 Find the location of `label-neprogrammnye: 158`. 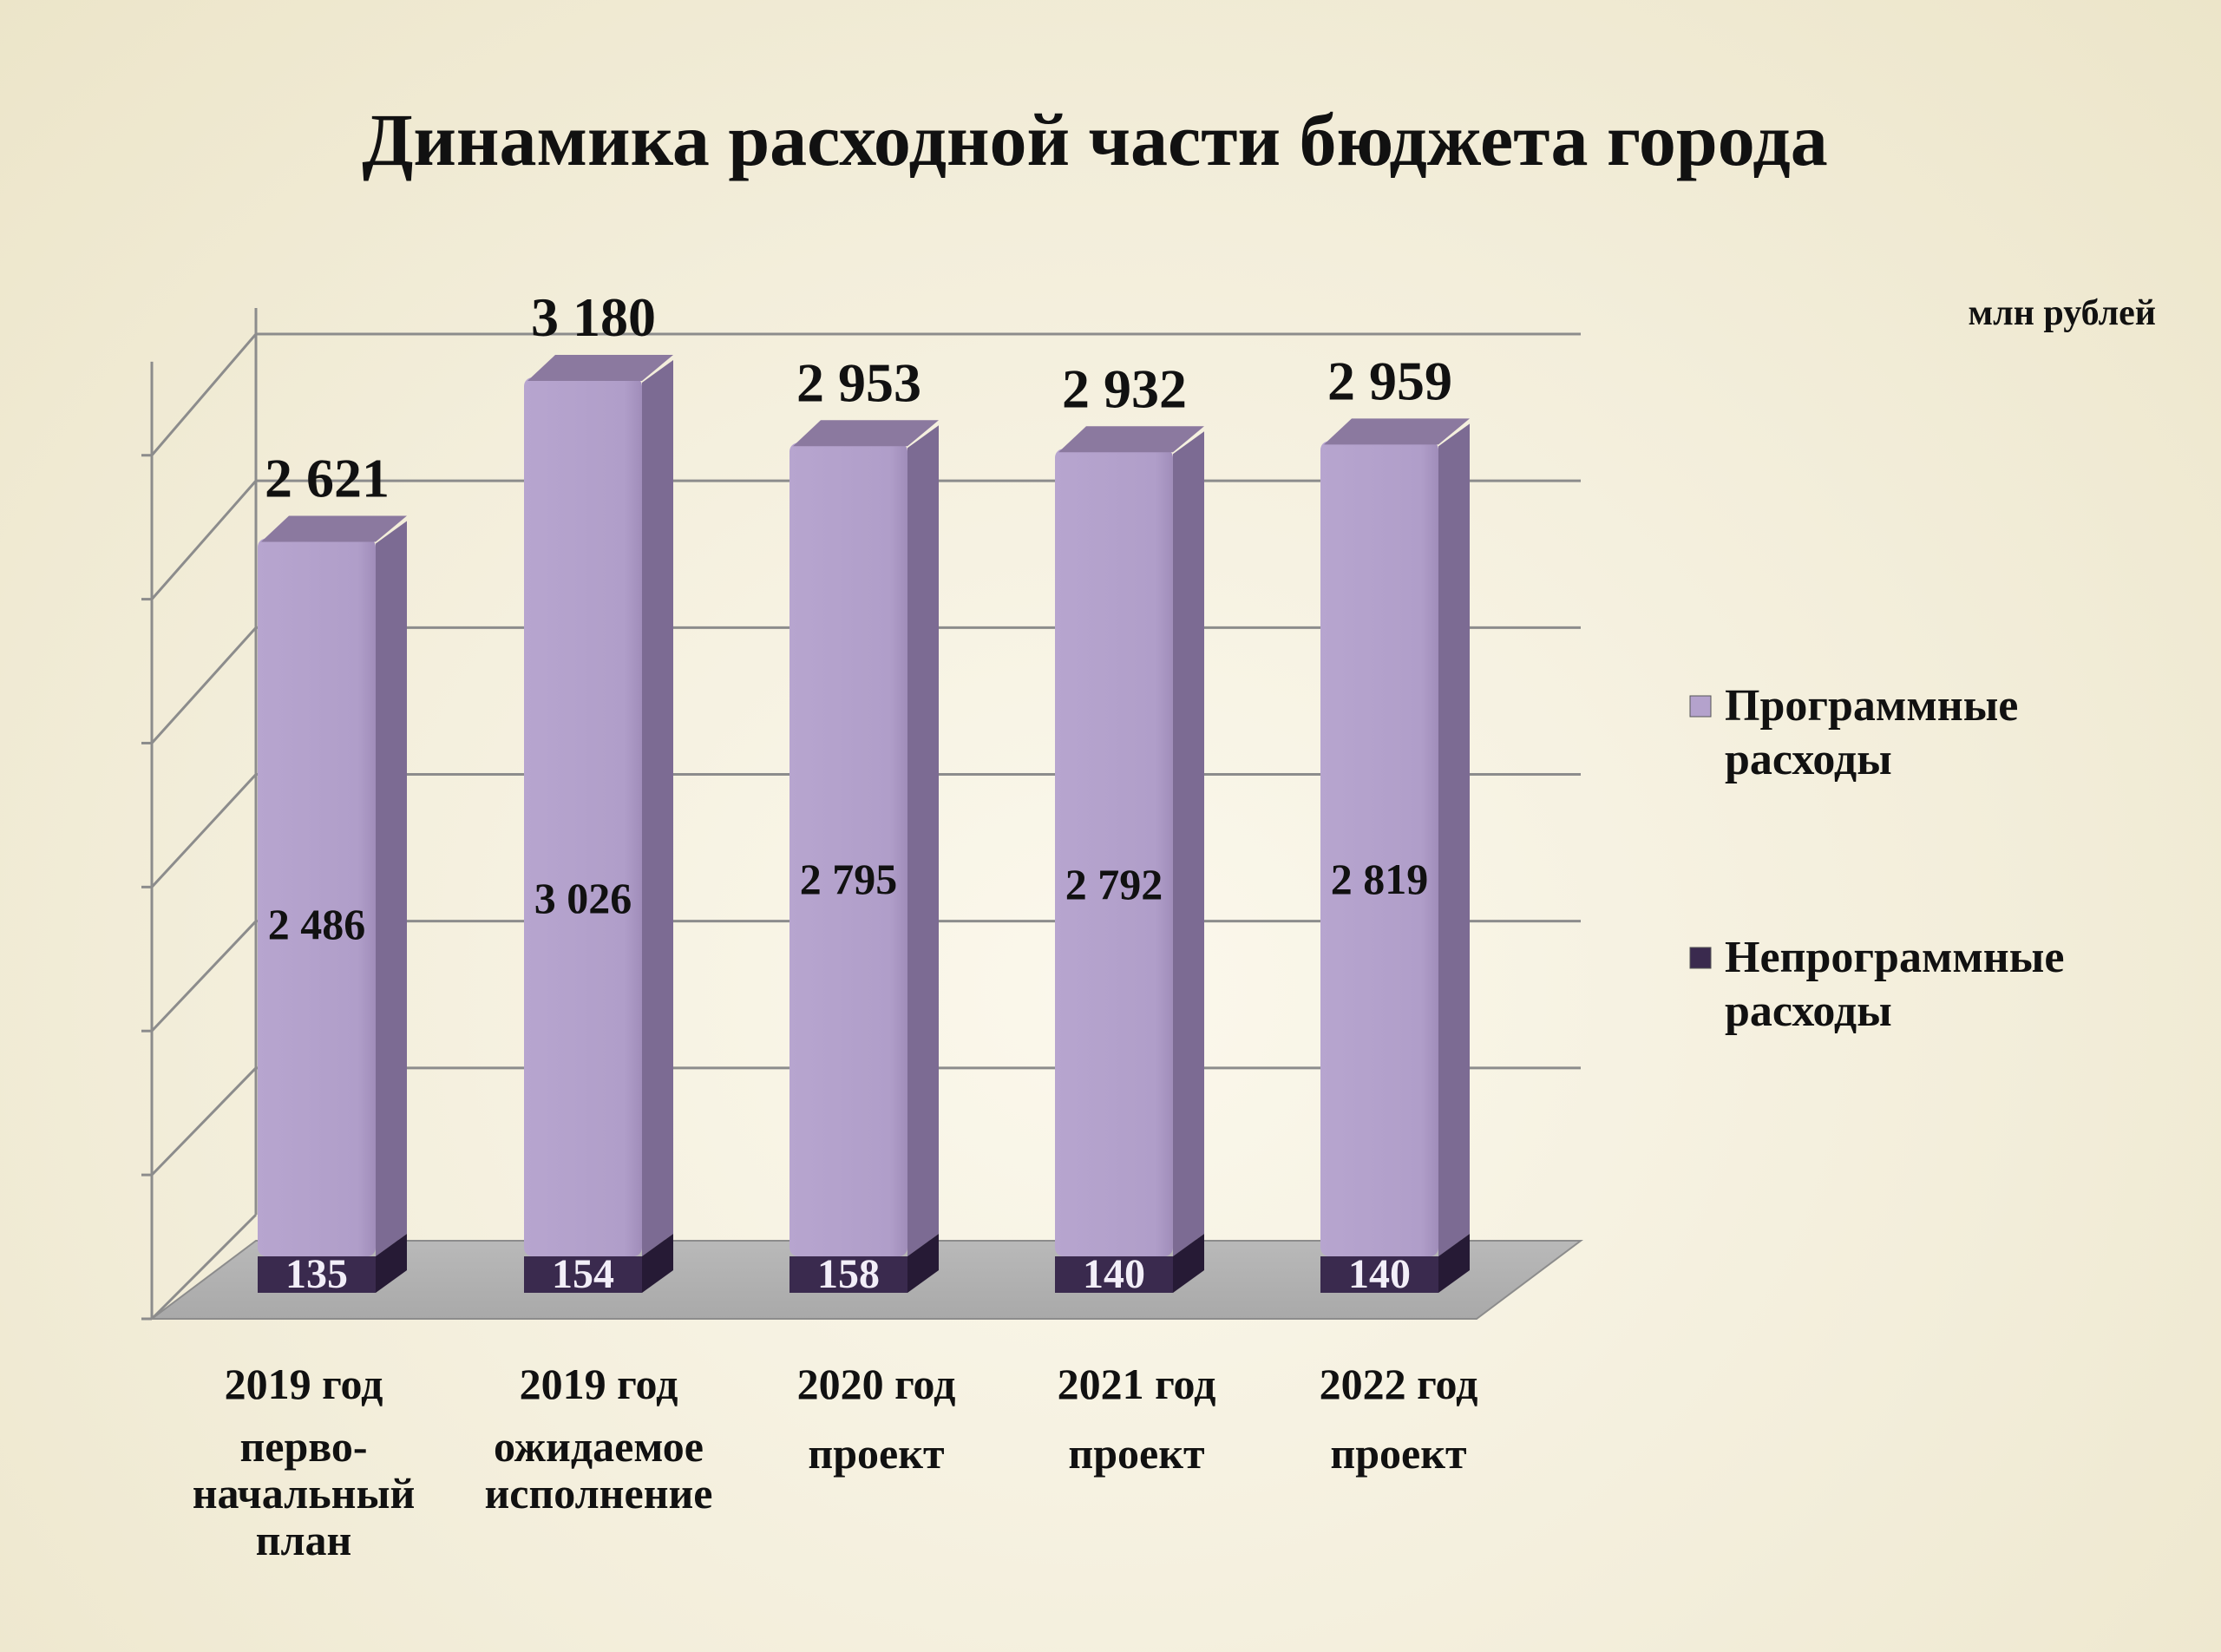

label-neprogrammnye: 158 is located at coordinates (848, 1274).